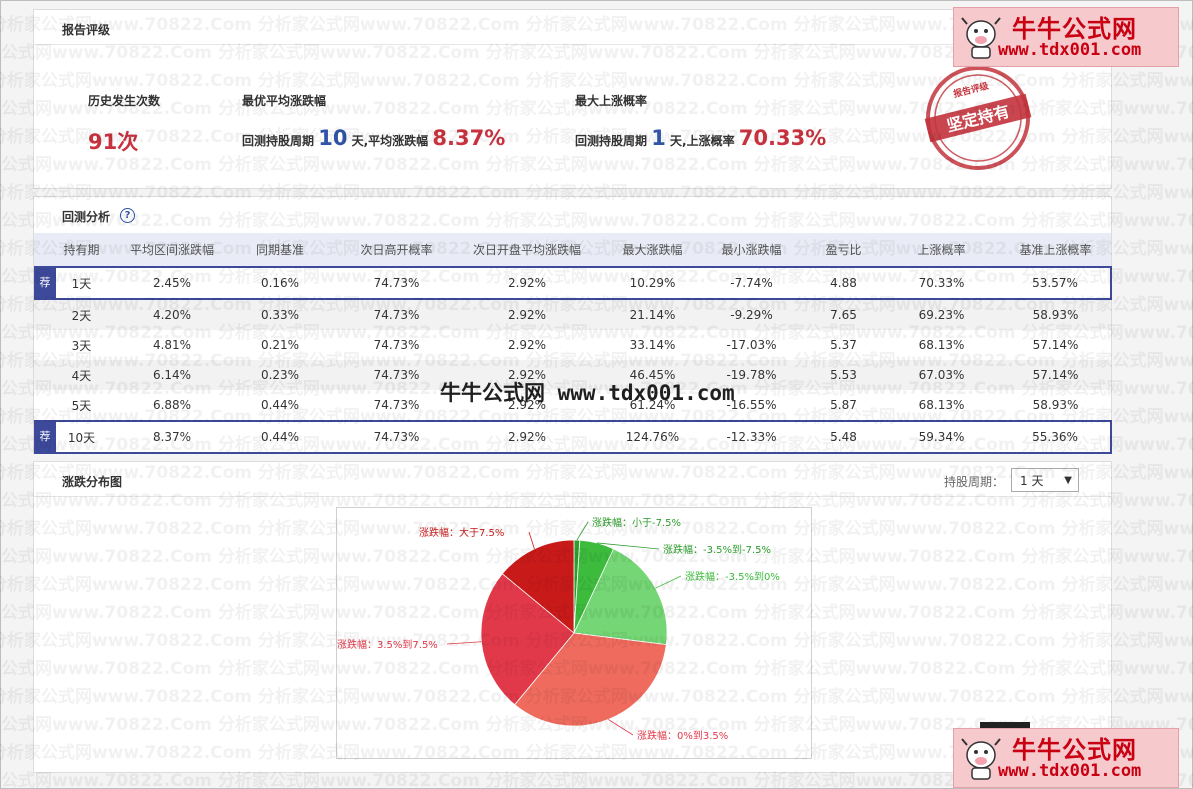 The width and height of the screenshot is (1193, 789). I want to click on table-cell: 67.03%, so click(941, 375).